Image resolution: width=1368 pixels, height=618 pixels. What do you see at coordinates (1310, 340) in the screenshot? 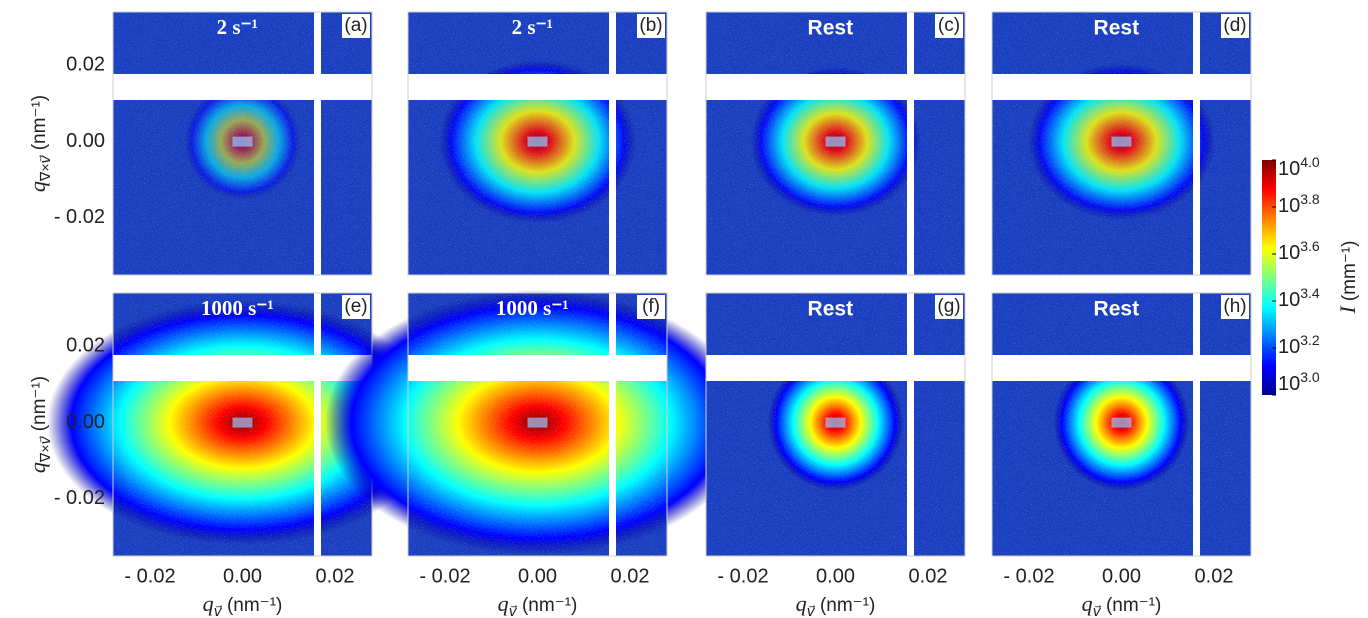
I see `colorbar-tick-exponent: 3.2` at bounding box center [1310, 340].